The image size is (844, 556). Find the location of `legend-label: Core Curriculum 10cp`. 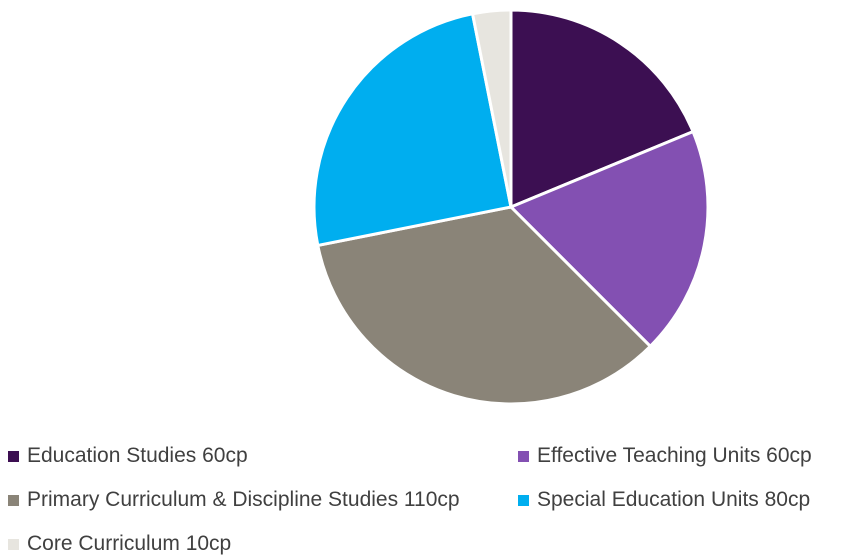

legend-label: Core Curriculum 10cp is located at coordinates (129, 543).